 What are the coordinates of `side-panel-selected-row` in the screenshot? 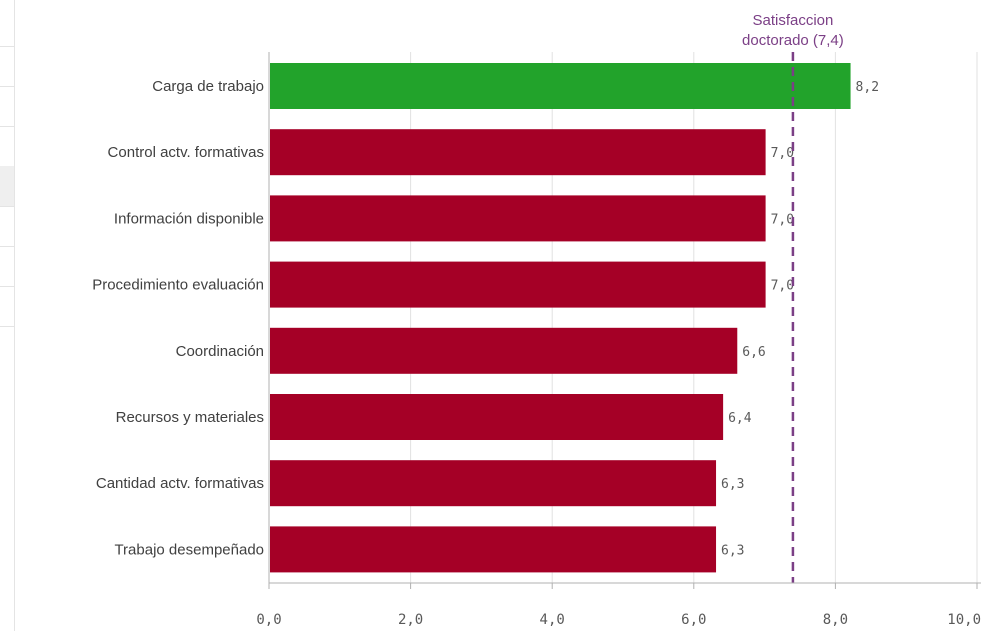 It's located at (7, 186).